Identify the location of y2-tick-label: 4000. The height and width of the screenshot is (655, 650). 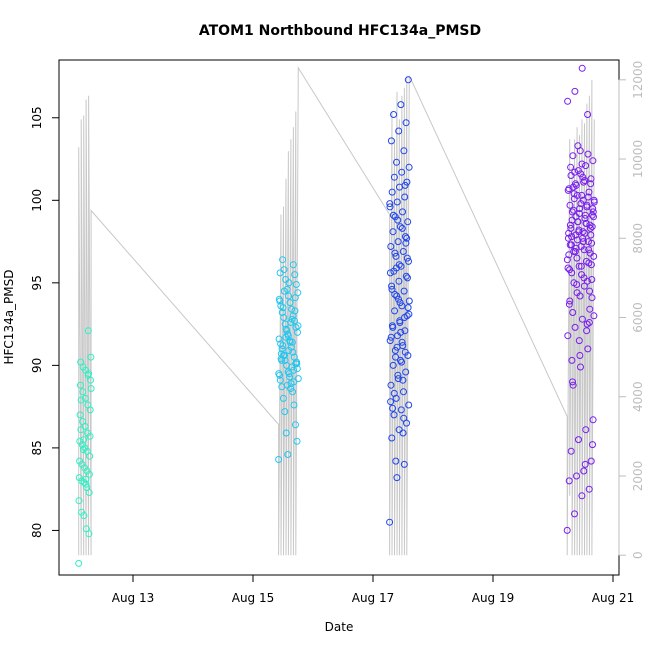
(638, 396).